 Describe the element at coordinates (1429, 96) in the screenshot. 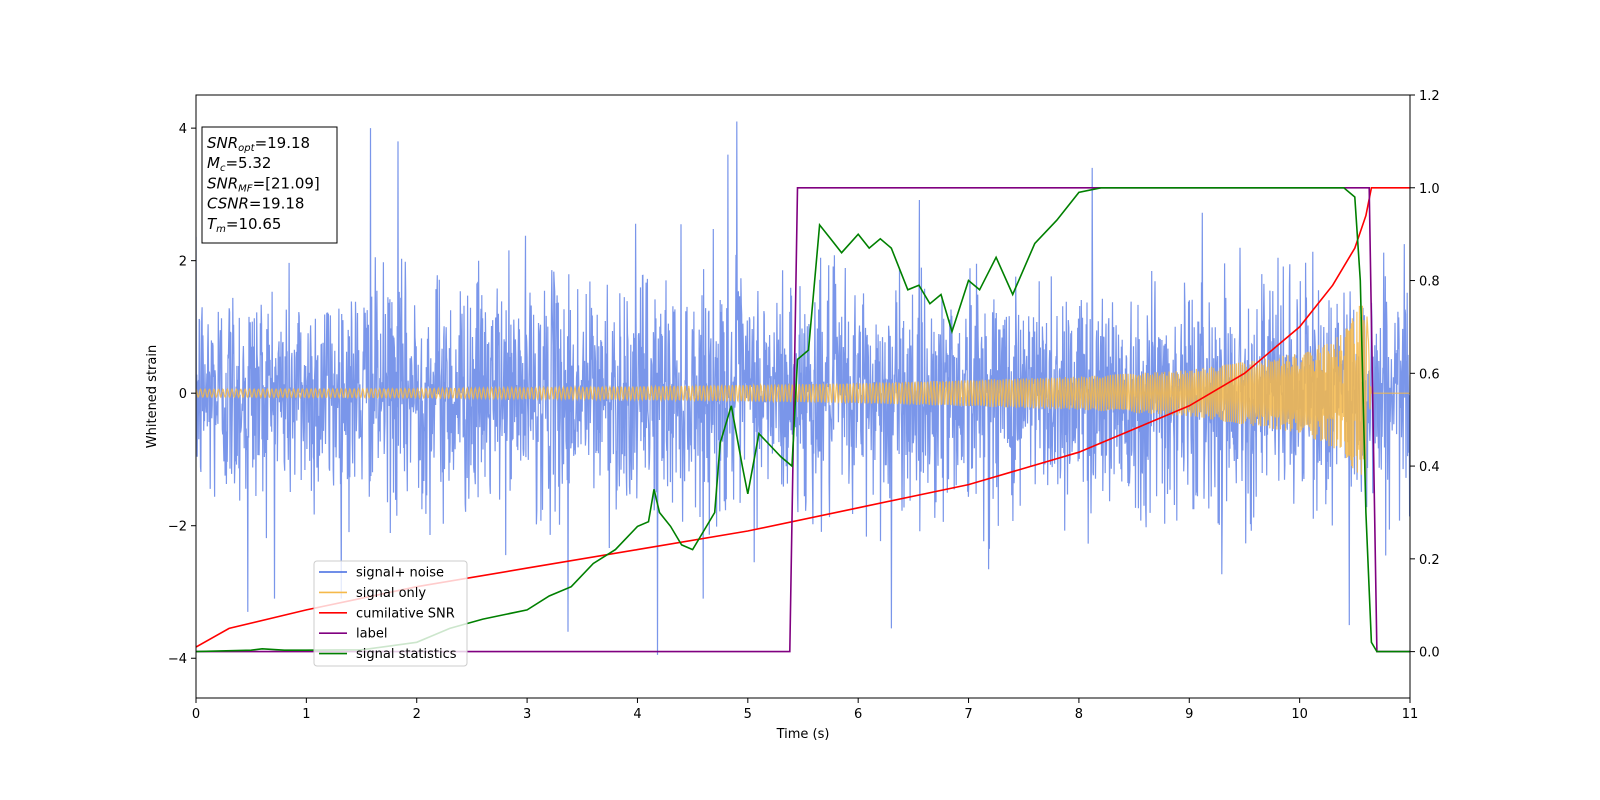

I see `y-right-tick-label: 1.2` at that location.